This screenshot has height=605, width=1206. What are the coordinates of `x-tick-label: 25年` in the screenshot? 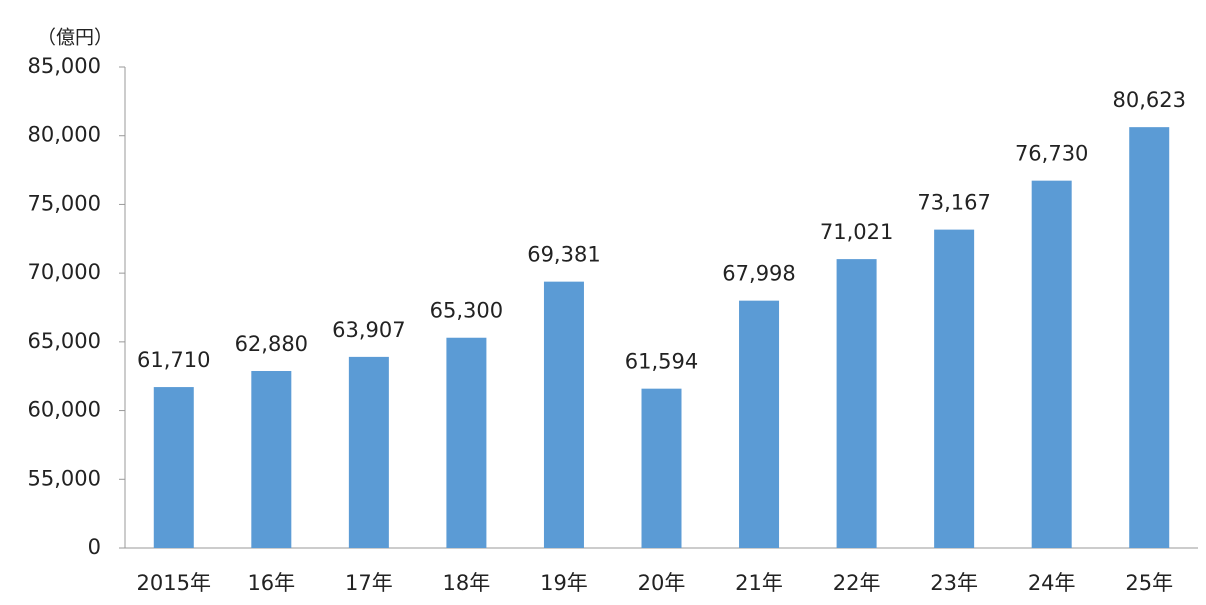 It's located at (1149, 583).